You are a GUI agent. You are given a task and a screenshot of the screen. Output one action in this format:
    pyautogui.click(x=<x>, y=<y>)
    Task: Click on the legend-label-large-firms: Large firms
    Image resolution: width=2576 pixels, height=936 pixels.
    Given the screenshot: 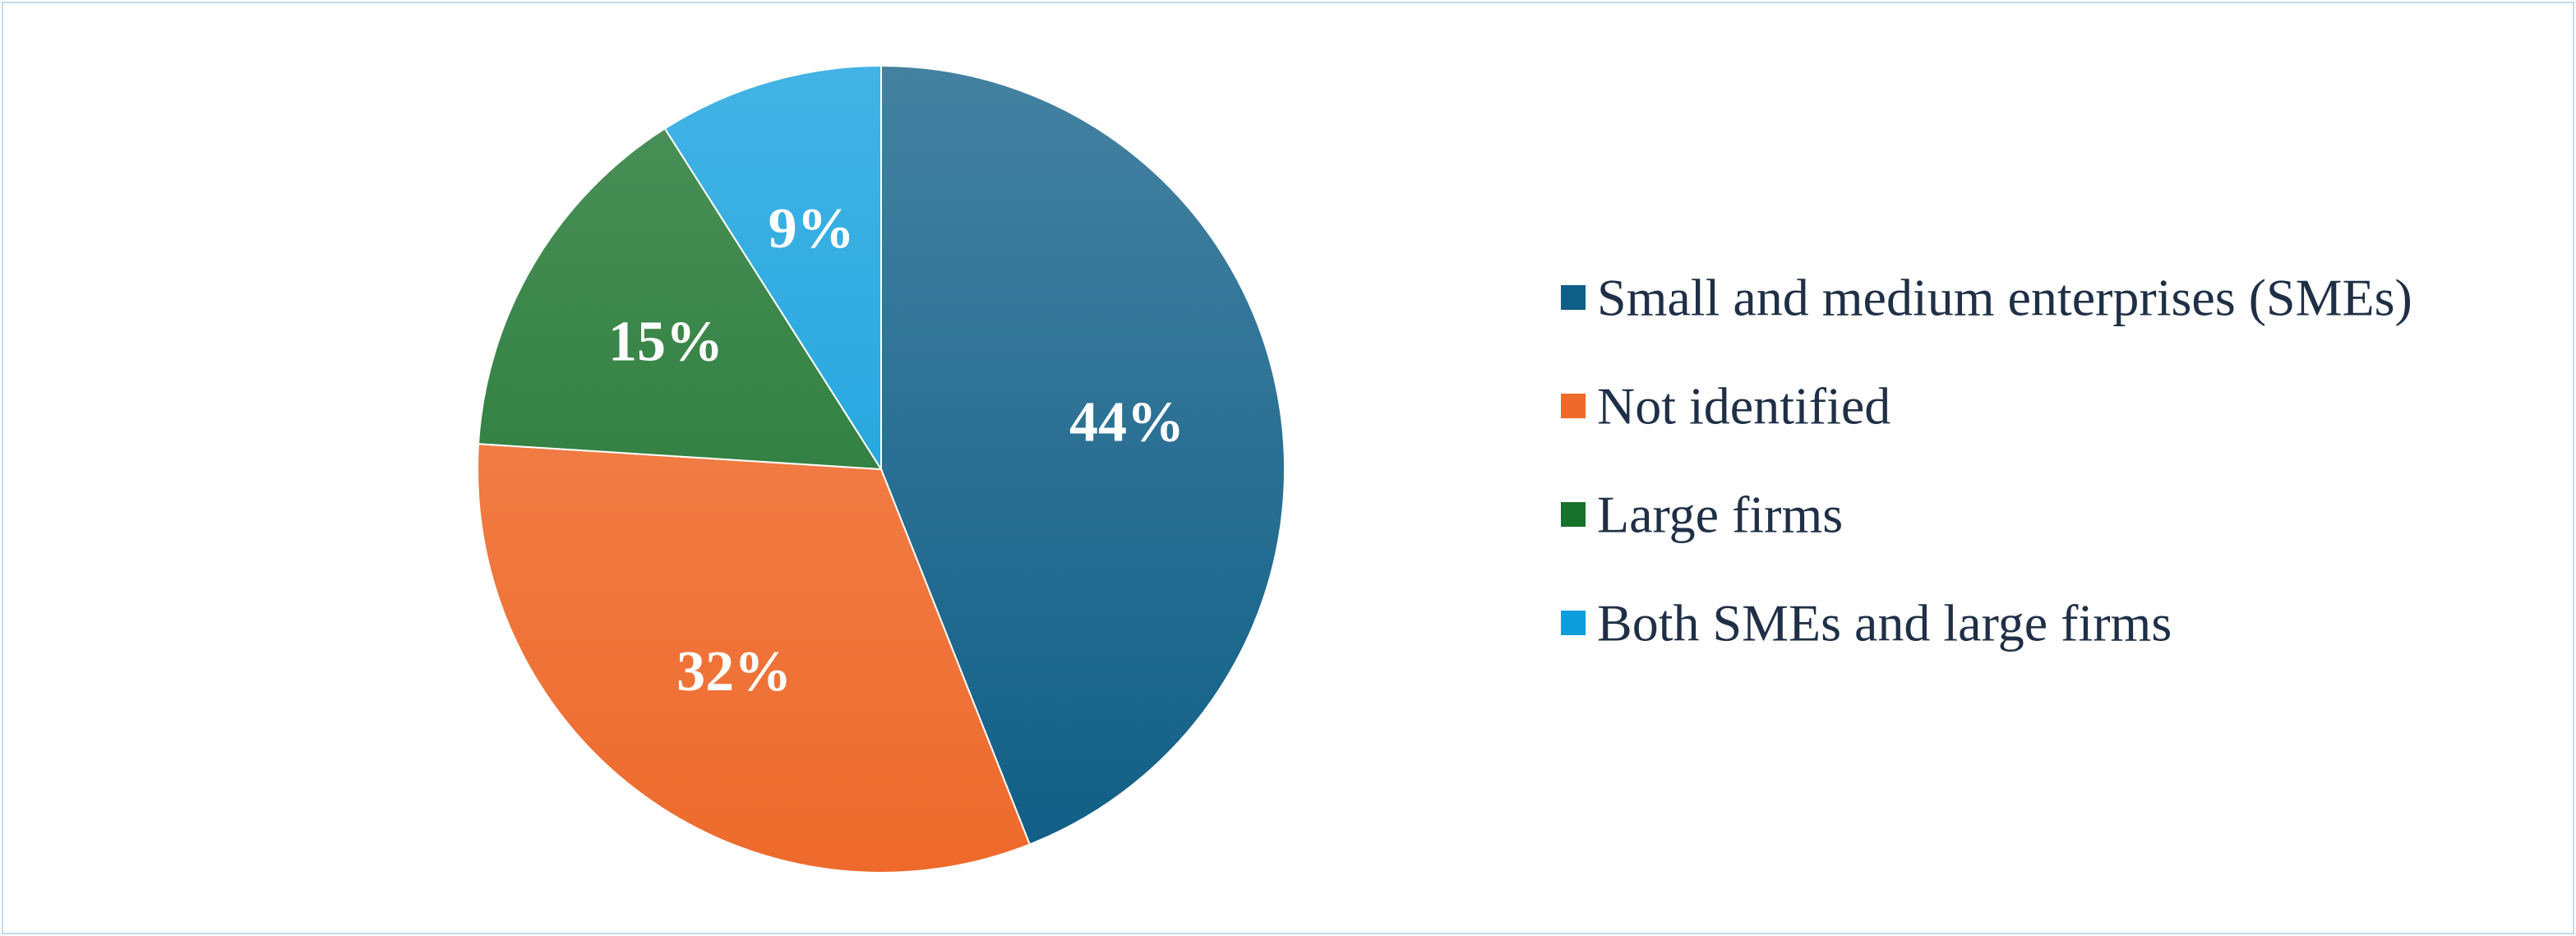 What is the action you would take?
    pyautogui.click(x=1720, y=515)
    